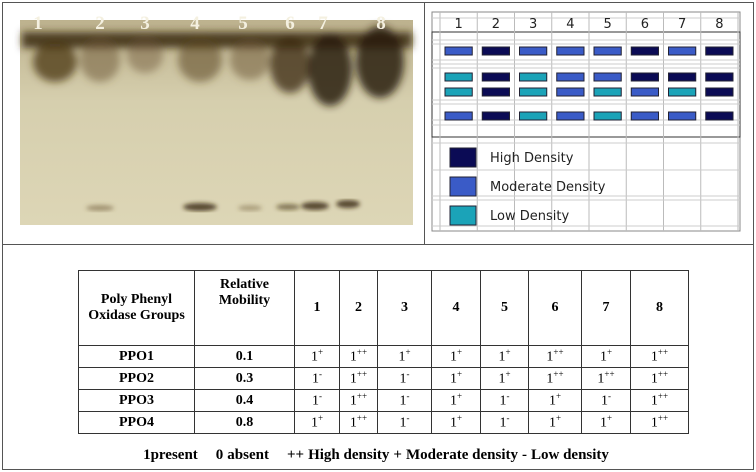 The image size is (756, 472). What do you see at coordinates (195, 23) in the screenshot?
I see `lane-label: 4` at bounding box center [195, 23].